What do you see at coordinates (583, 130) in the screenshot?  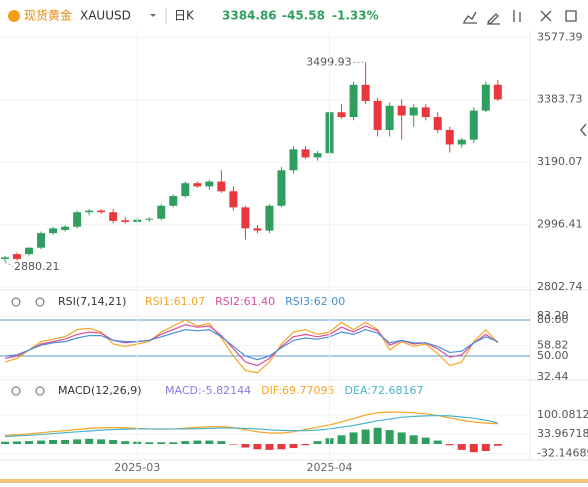 I see `collapse-arrow` at bounding box center [583, 130].